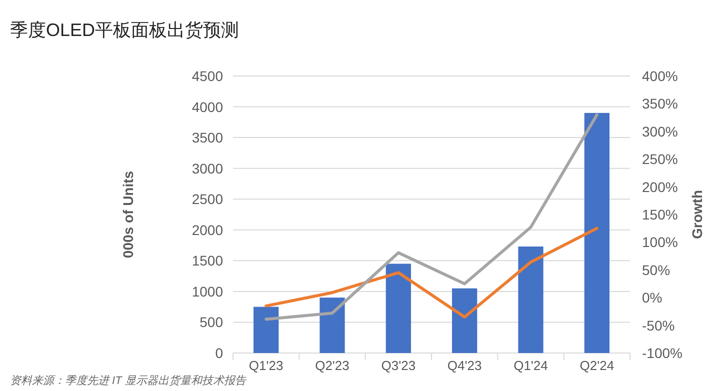 The height and width of the screenshot is (391, 720). Describe the element at coordinates (208, 260) in the screenshot. I see `y-tick-label: 1500` at that location.